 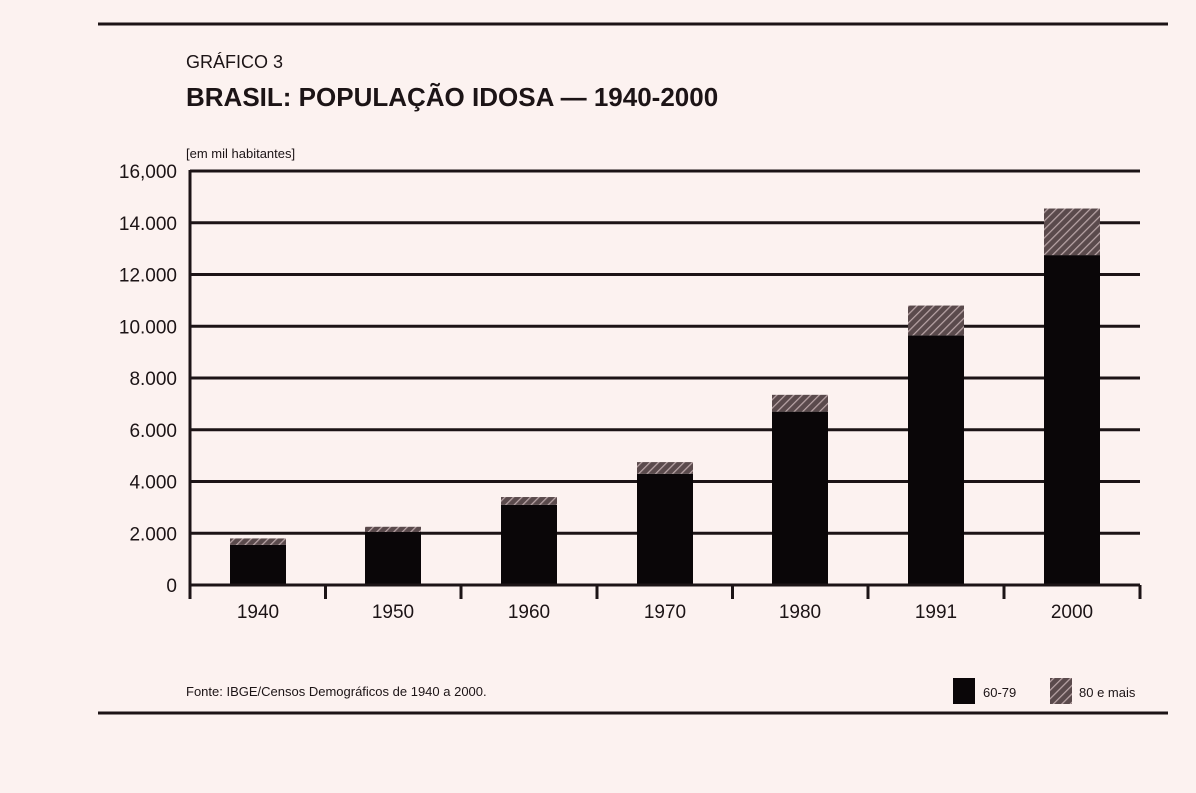 What do you see at coordinates (393, 612) in the screenshot?
I see `x-tick-label: 1950` at bounding box center [393, 612].